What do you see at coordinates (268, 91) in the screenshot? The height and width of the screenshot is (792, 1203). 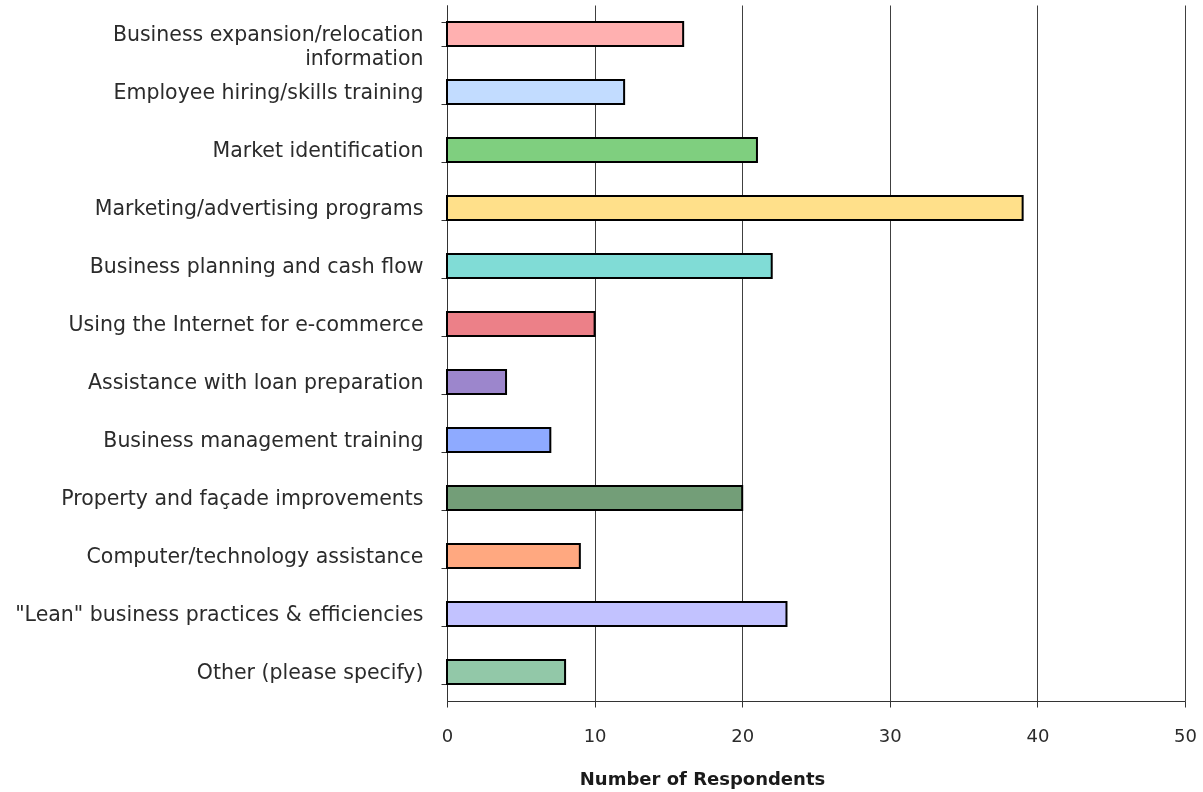 I see `y-tick-label: Employee hiring/skills training` at bounding box center [268, 91].